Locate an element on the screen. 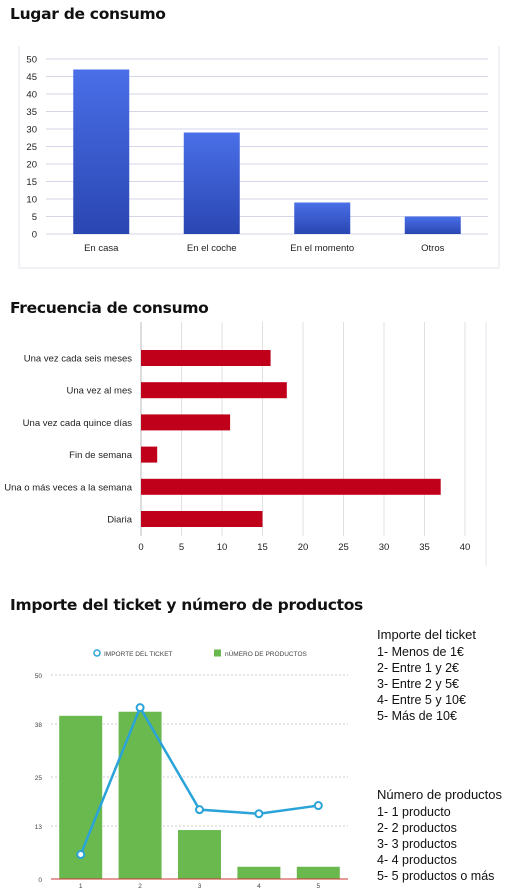  y-tick-label: 5 is located at coordinates (34, 217).